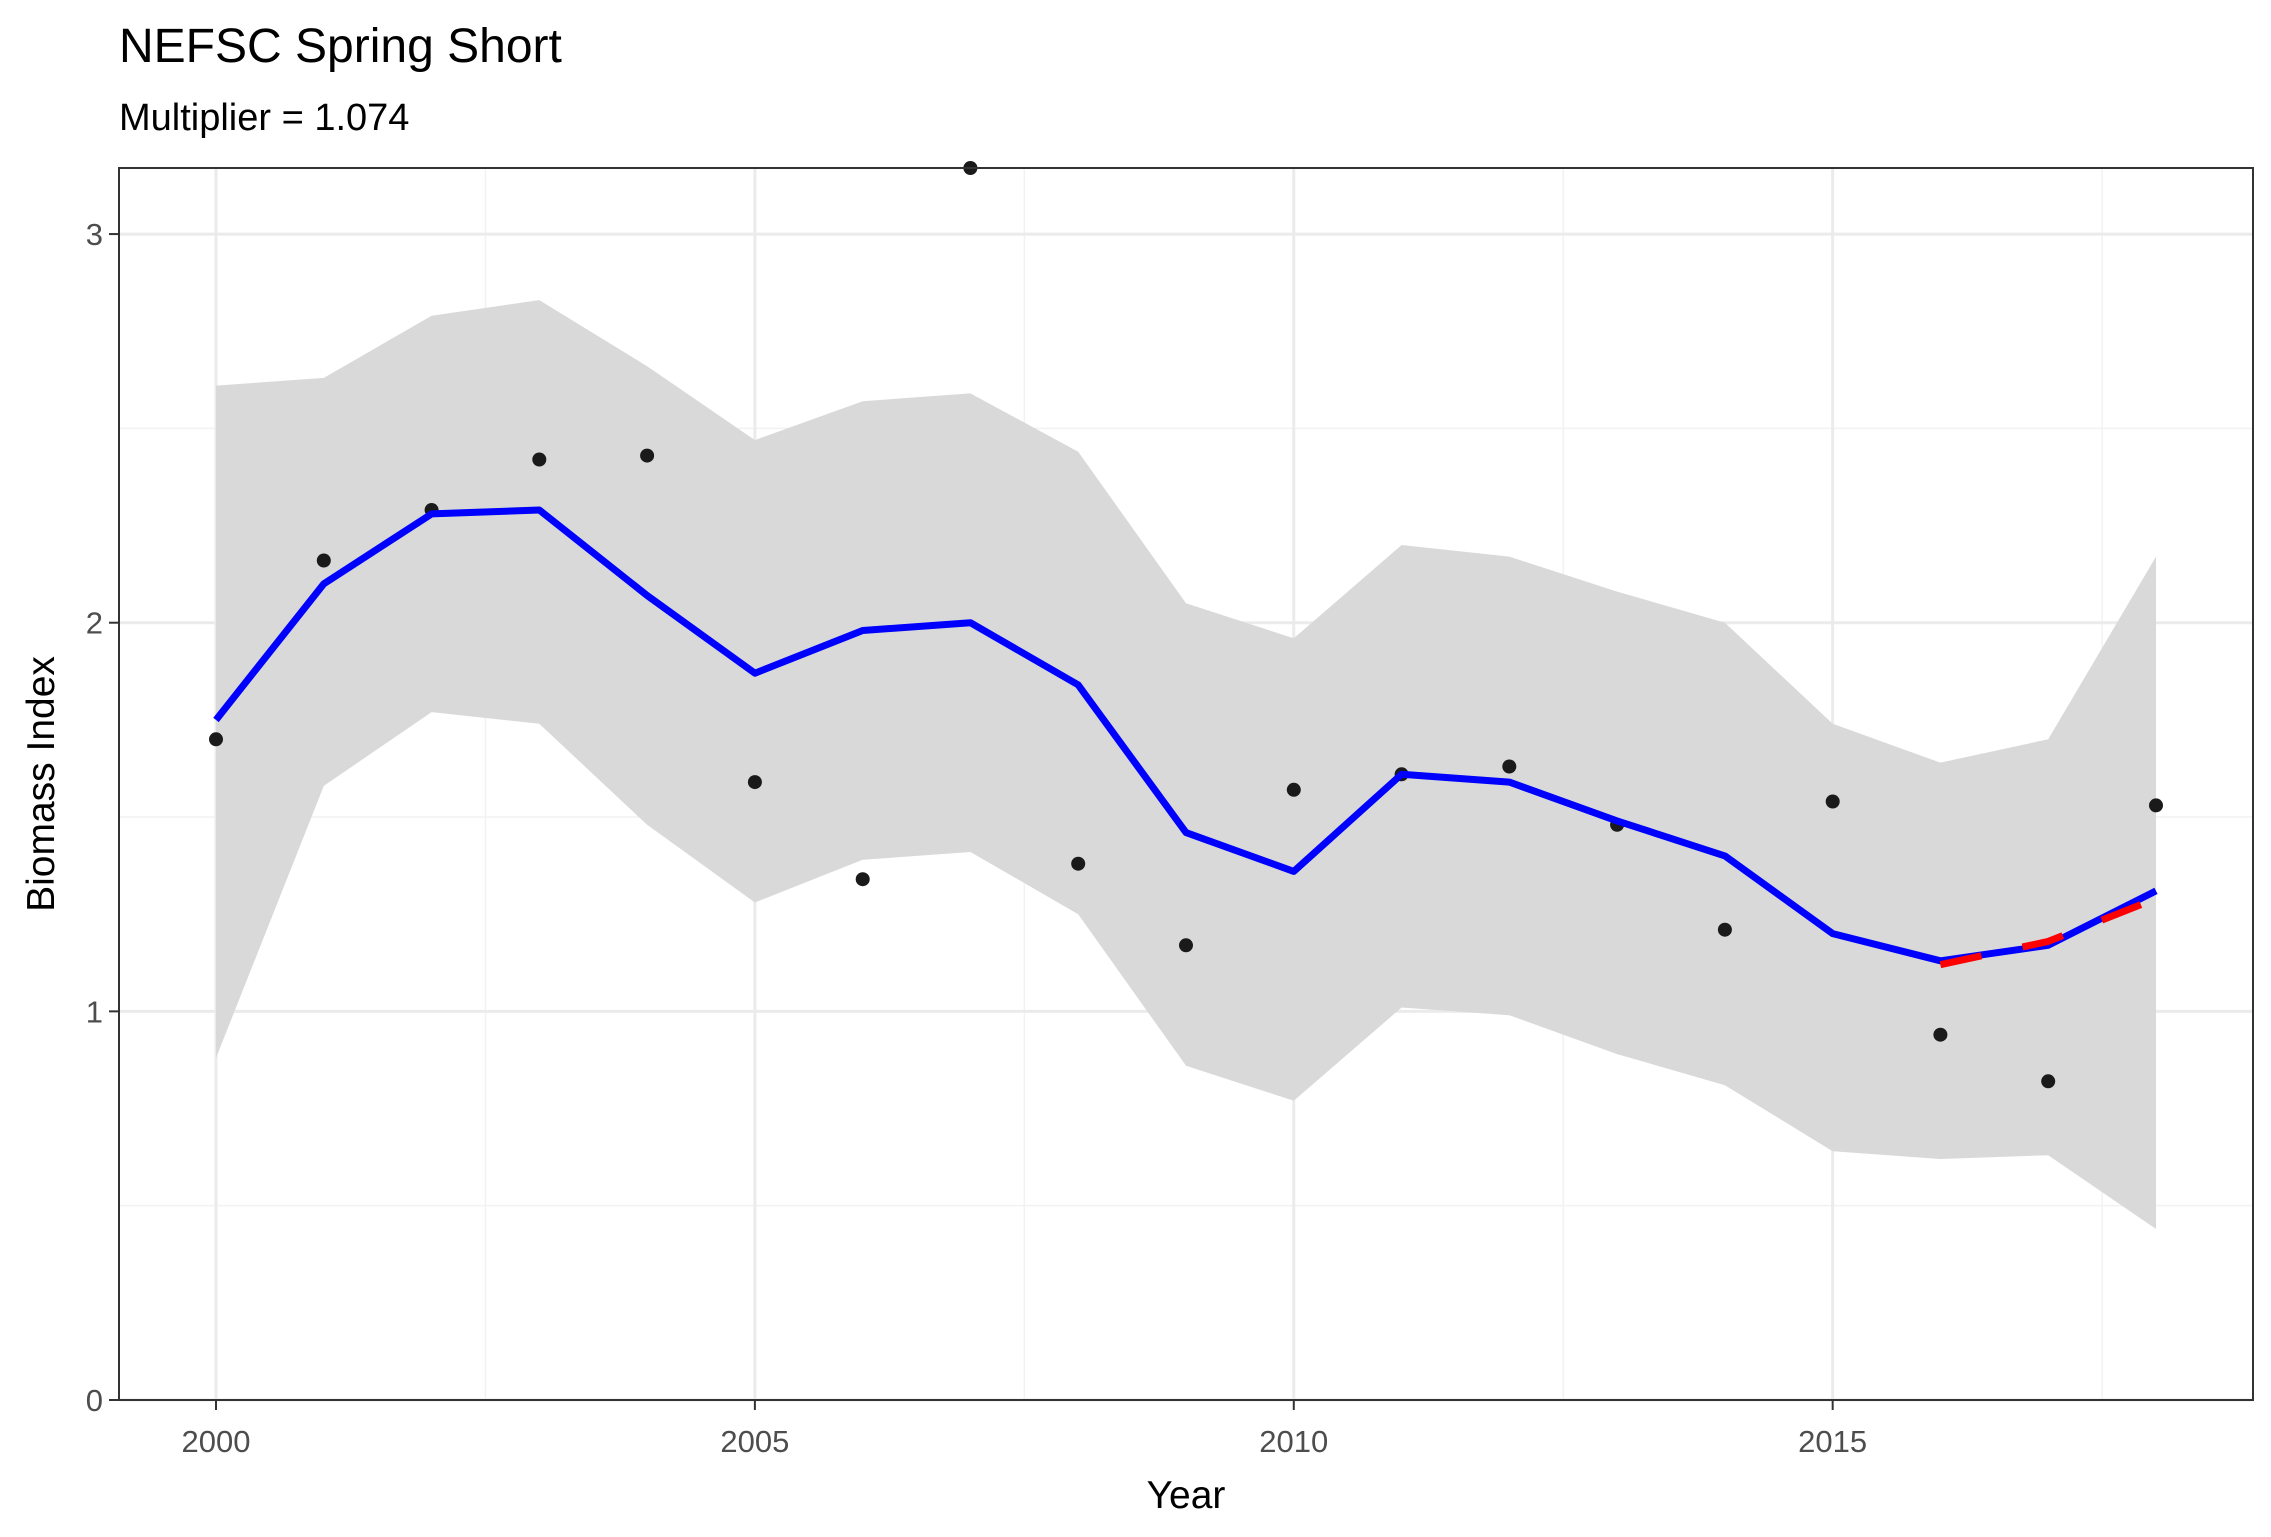 The image size is (2271, 1537). What do you see at coordinates (754, 1441) in the screenshot?
I see `x-tick-label: 2005` at bounding box center [754, 1441].